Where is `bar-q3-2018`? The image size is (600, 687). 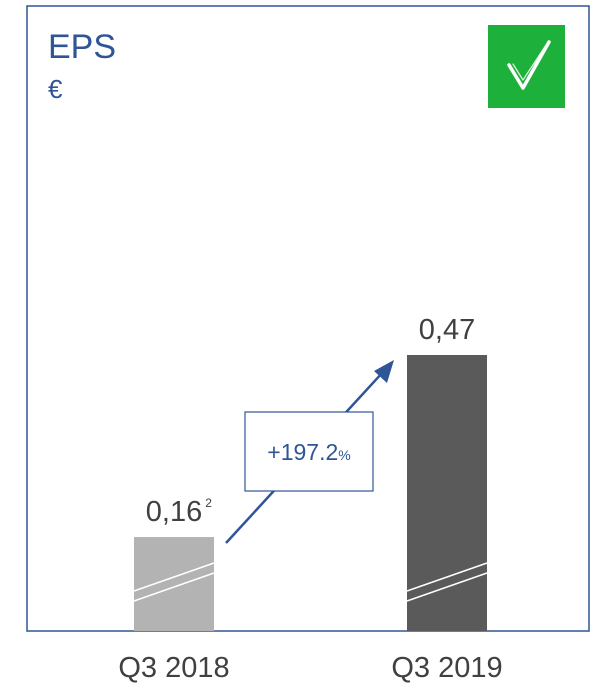 bar-q3-2018 is located at coordinates (174, 584).